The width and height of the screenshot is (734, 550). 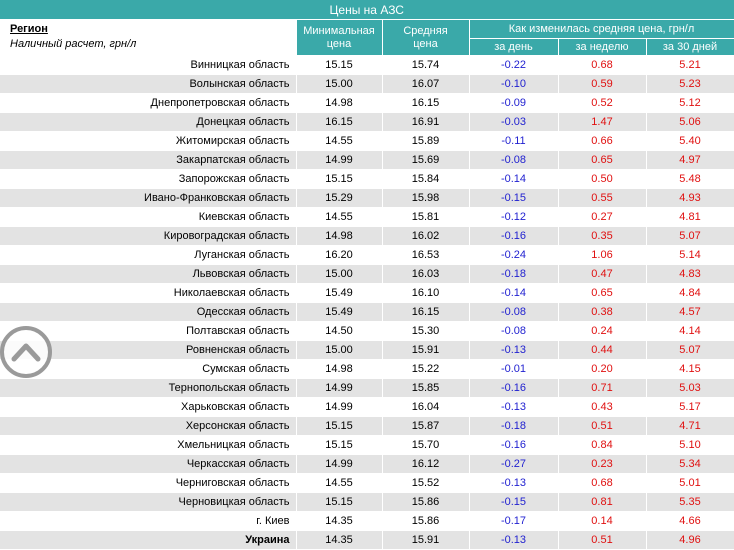 I want to click on region-cell: Хмельницкая область, so click(x=148, y=445).